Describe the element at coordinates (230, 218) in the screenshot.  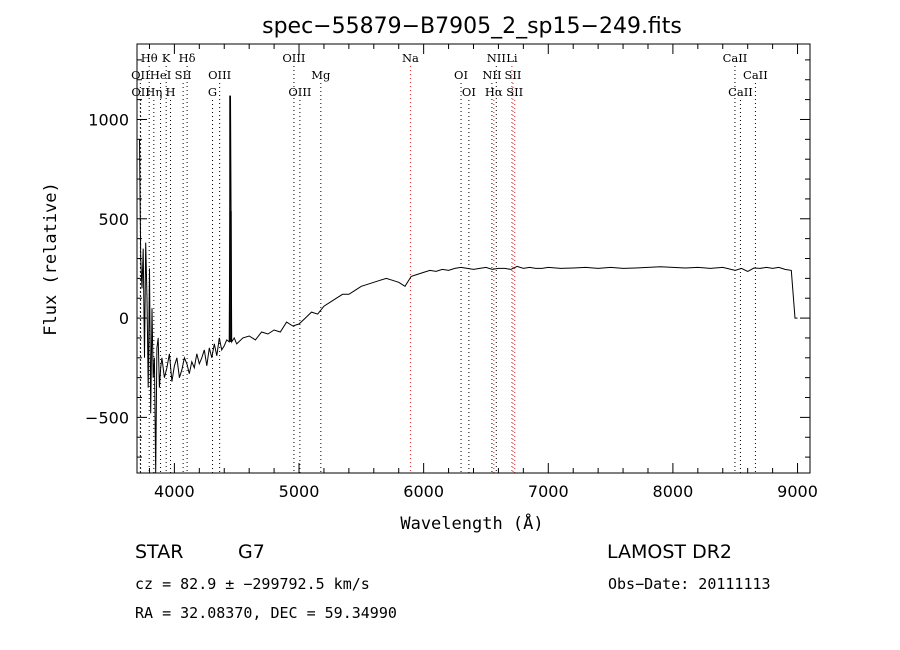
I see `flux-spikes` at that location.